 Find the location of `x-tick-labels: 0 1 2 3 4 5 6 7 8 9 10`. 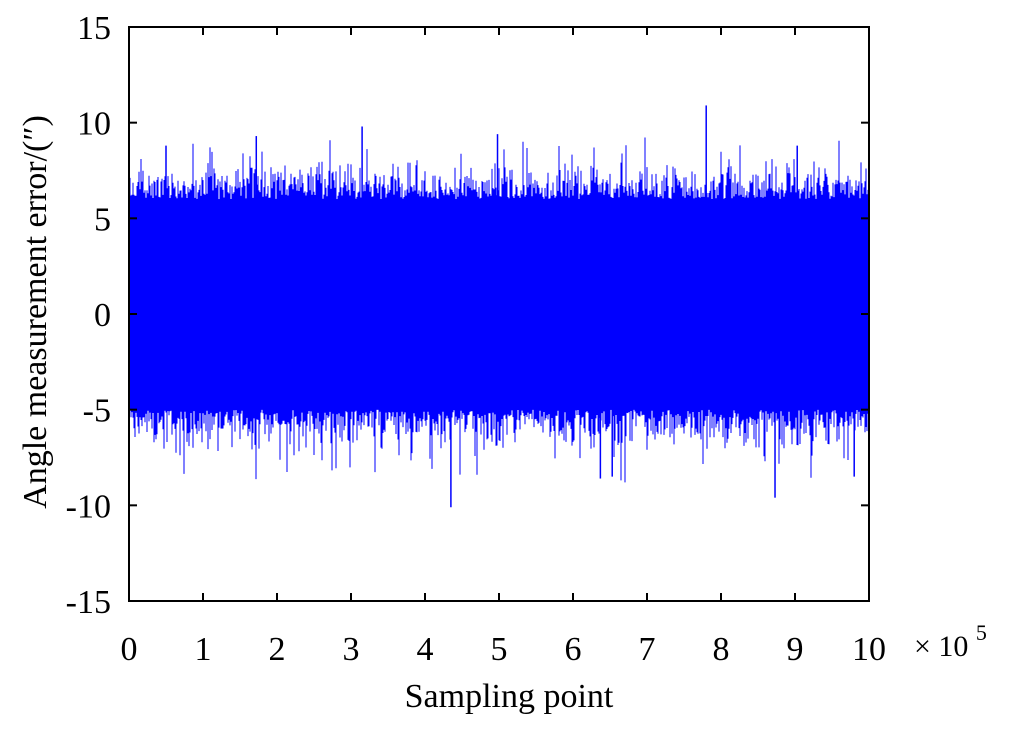

x-tick-labels: 0 1 2 3 4 5 6 7 8 9 10 is located at coordinates (504, 649).